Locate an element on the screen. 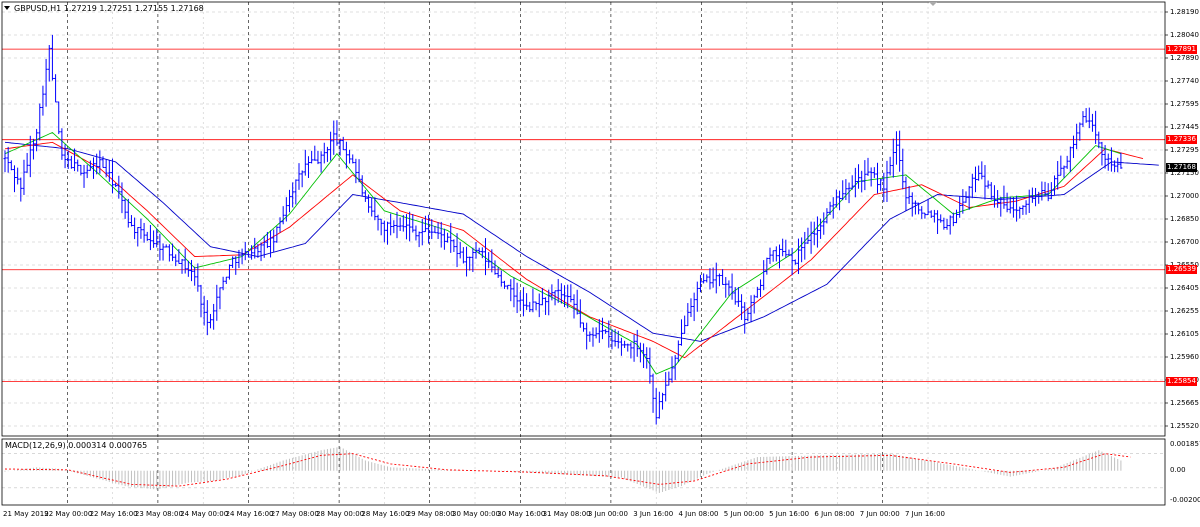  macd-axis-tick-label: 0.001857 is located at coordinates (1185, 444).